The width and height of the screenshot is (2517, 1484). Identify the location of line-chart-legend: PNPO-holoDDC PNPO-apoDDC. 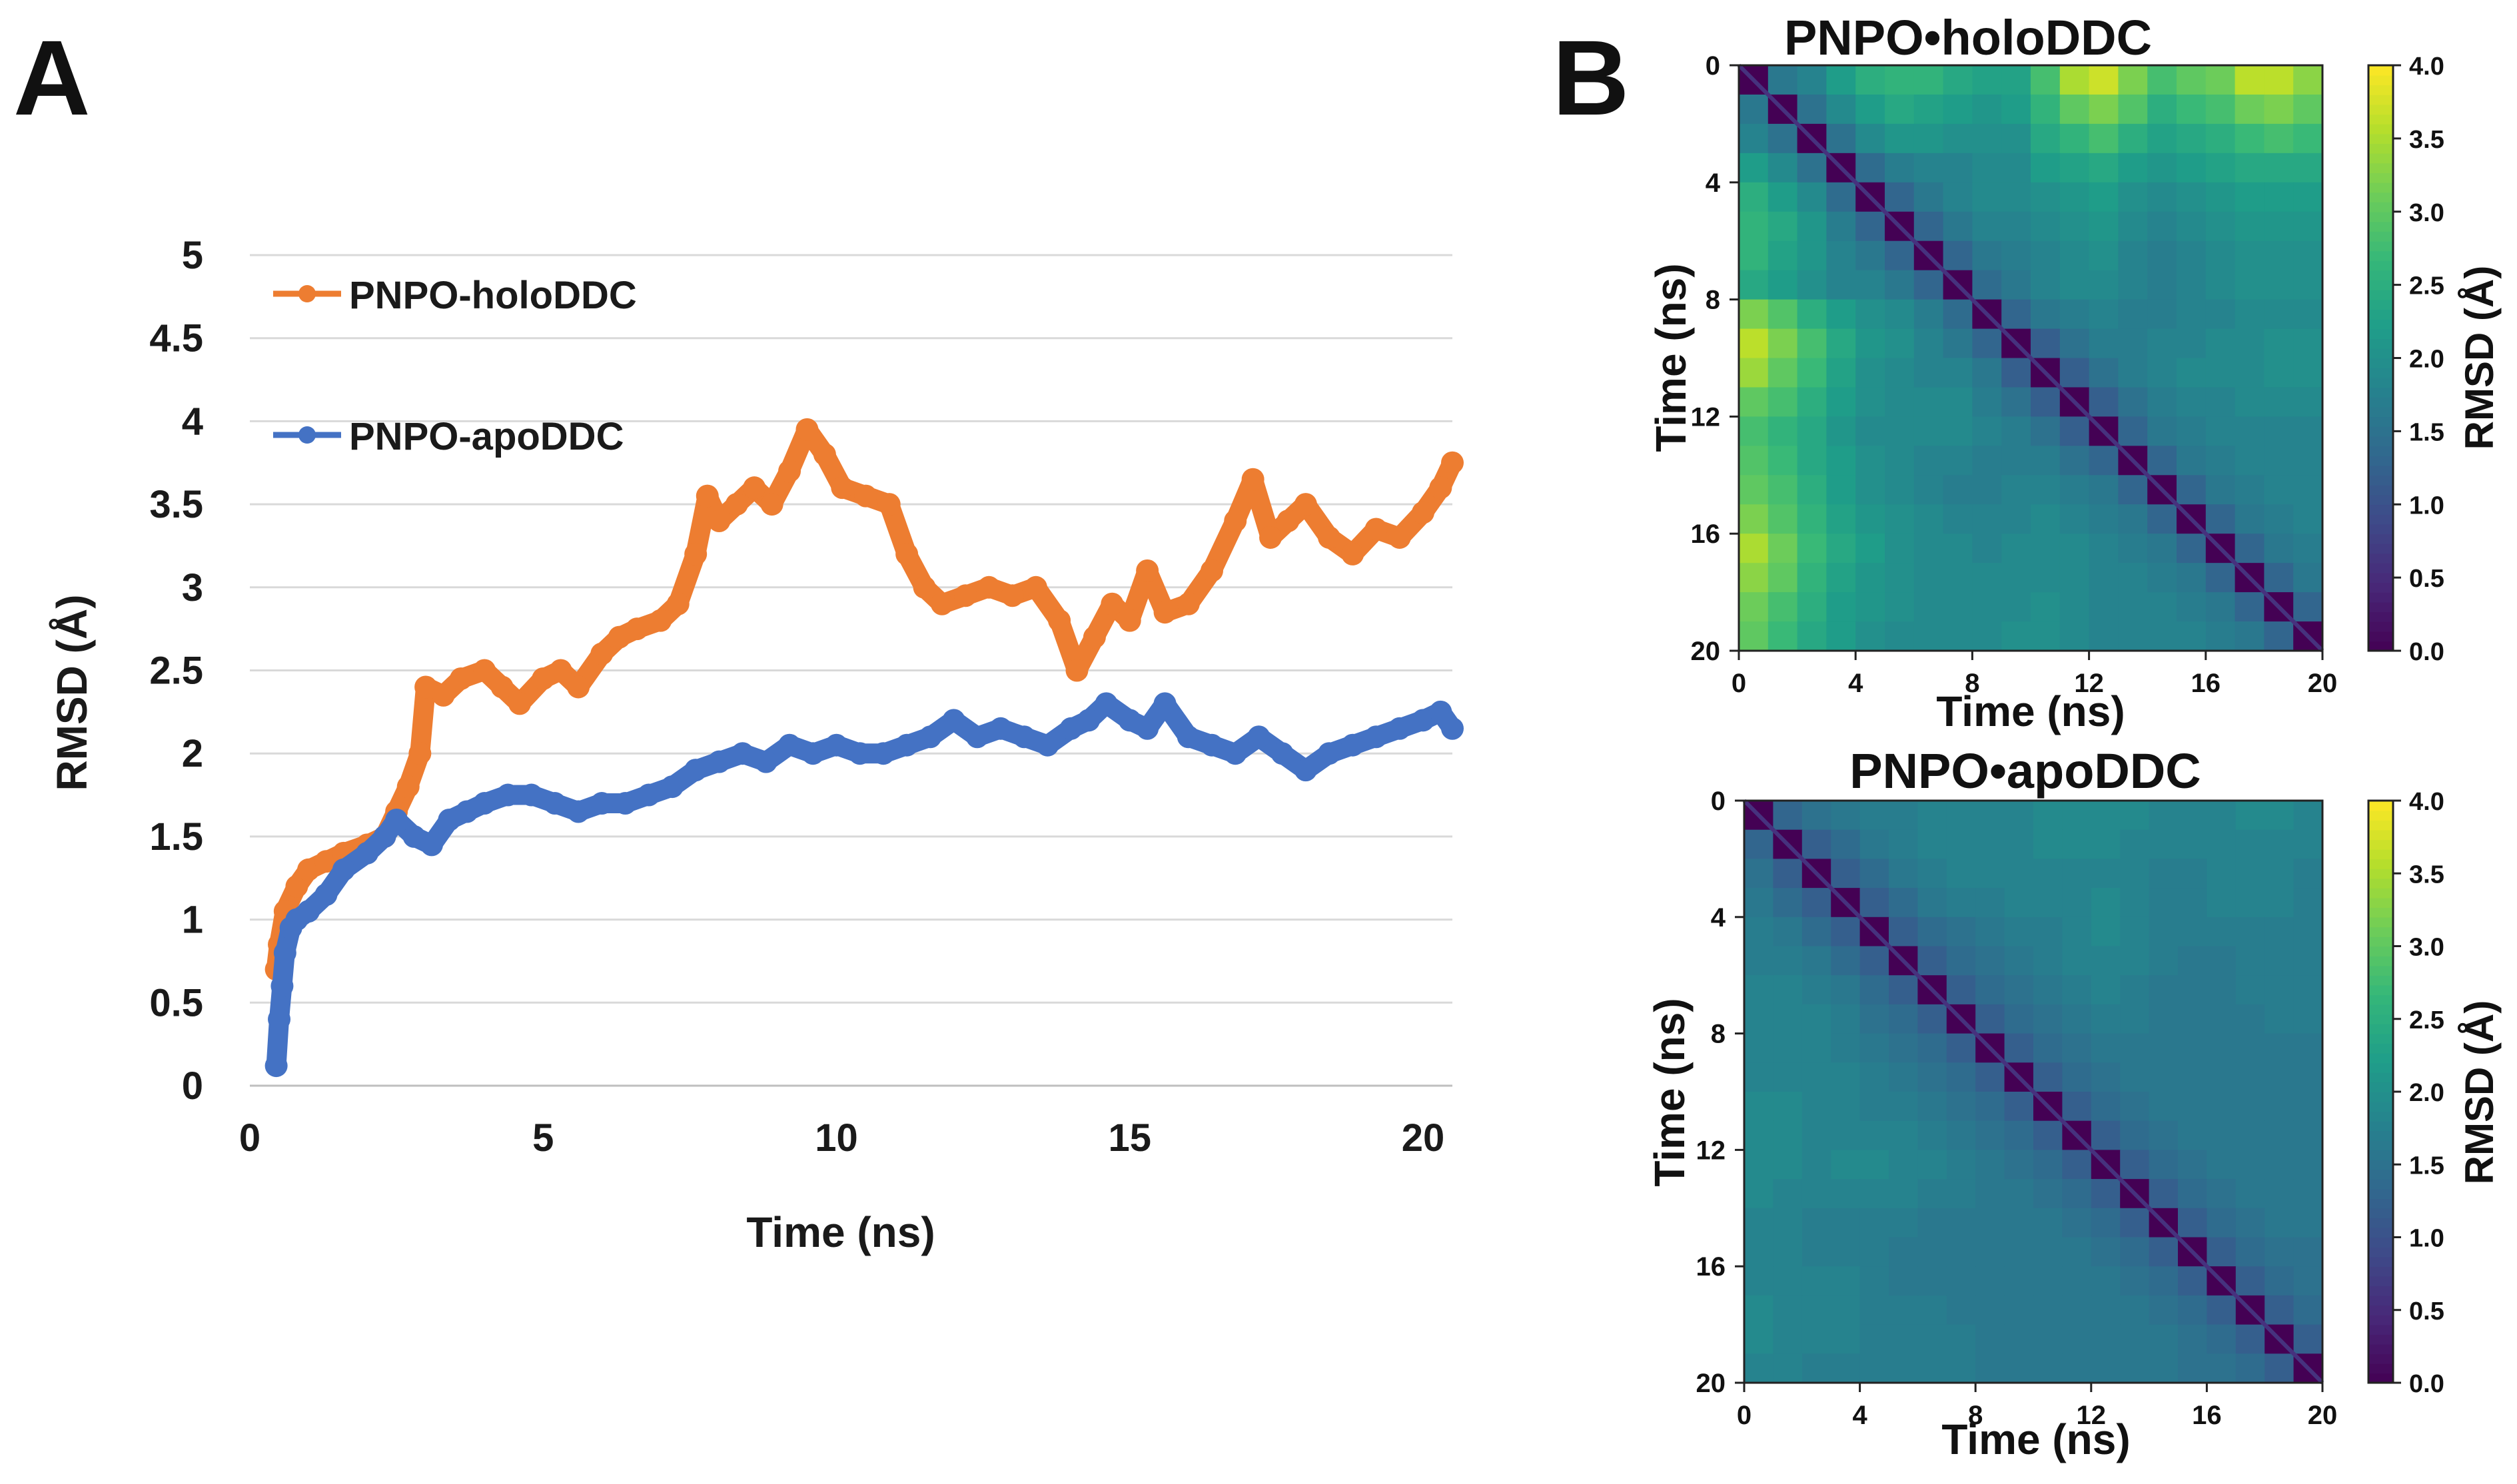
(455, 366).